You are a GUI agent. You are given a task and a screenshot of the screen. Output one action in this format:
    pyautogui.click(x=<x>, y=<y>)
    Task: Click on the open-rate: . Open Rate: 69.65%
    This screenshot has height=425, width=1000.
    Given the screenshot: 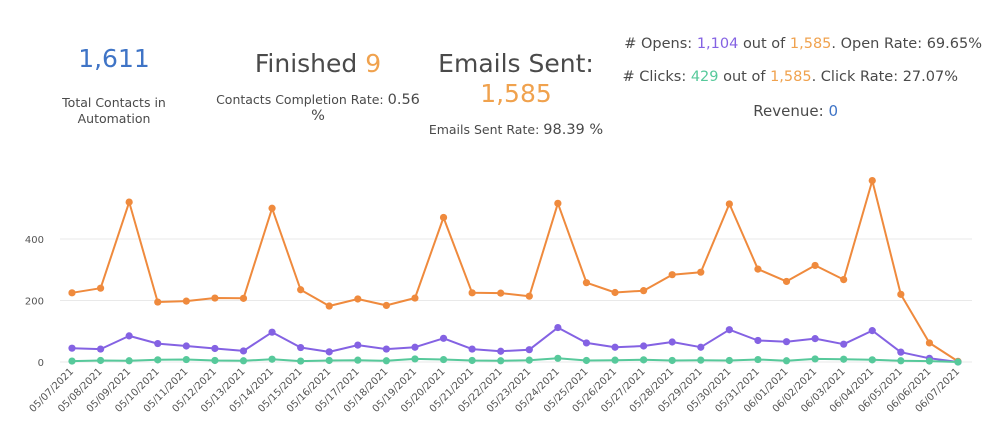 What is the action you would take?
    pyautogui.click(x=906, y=44)
    